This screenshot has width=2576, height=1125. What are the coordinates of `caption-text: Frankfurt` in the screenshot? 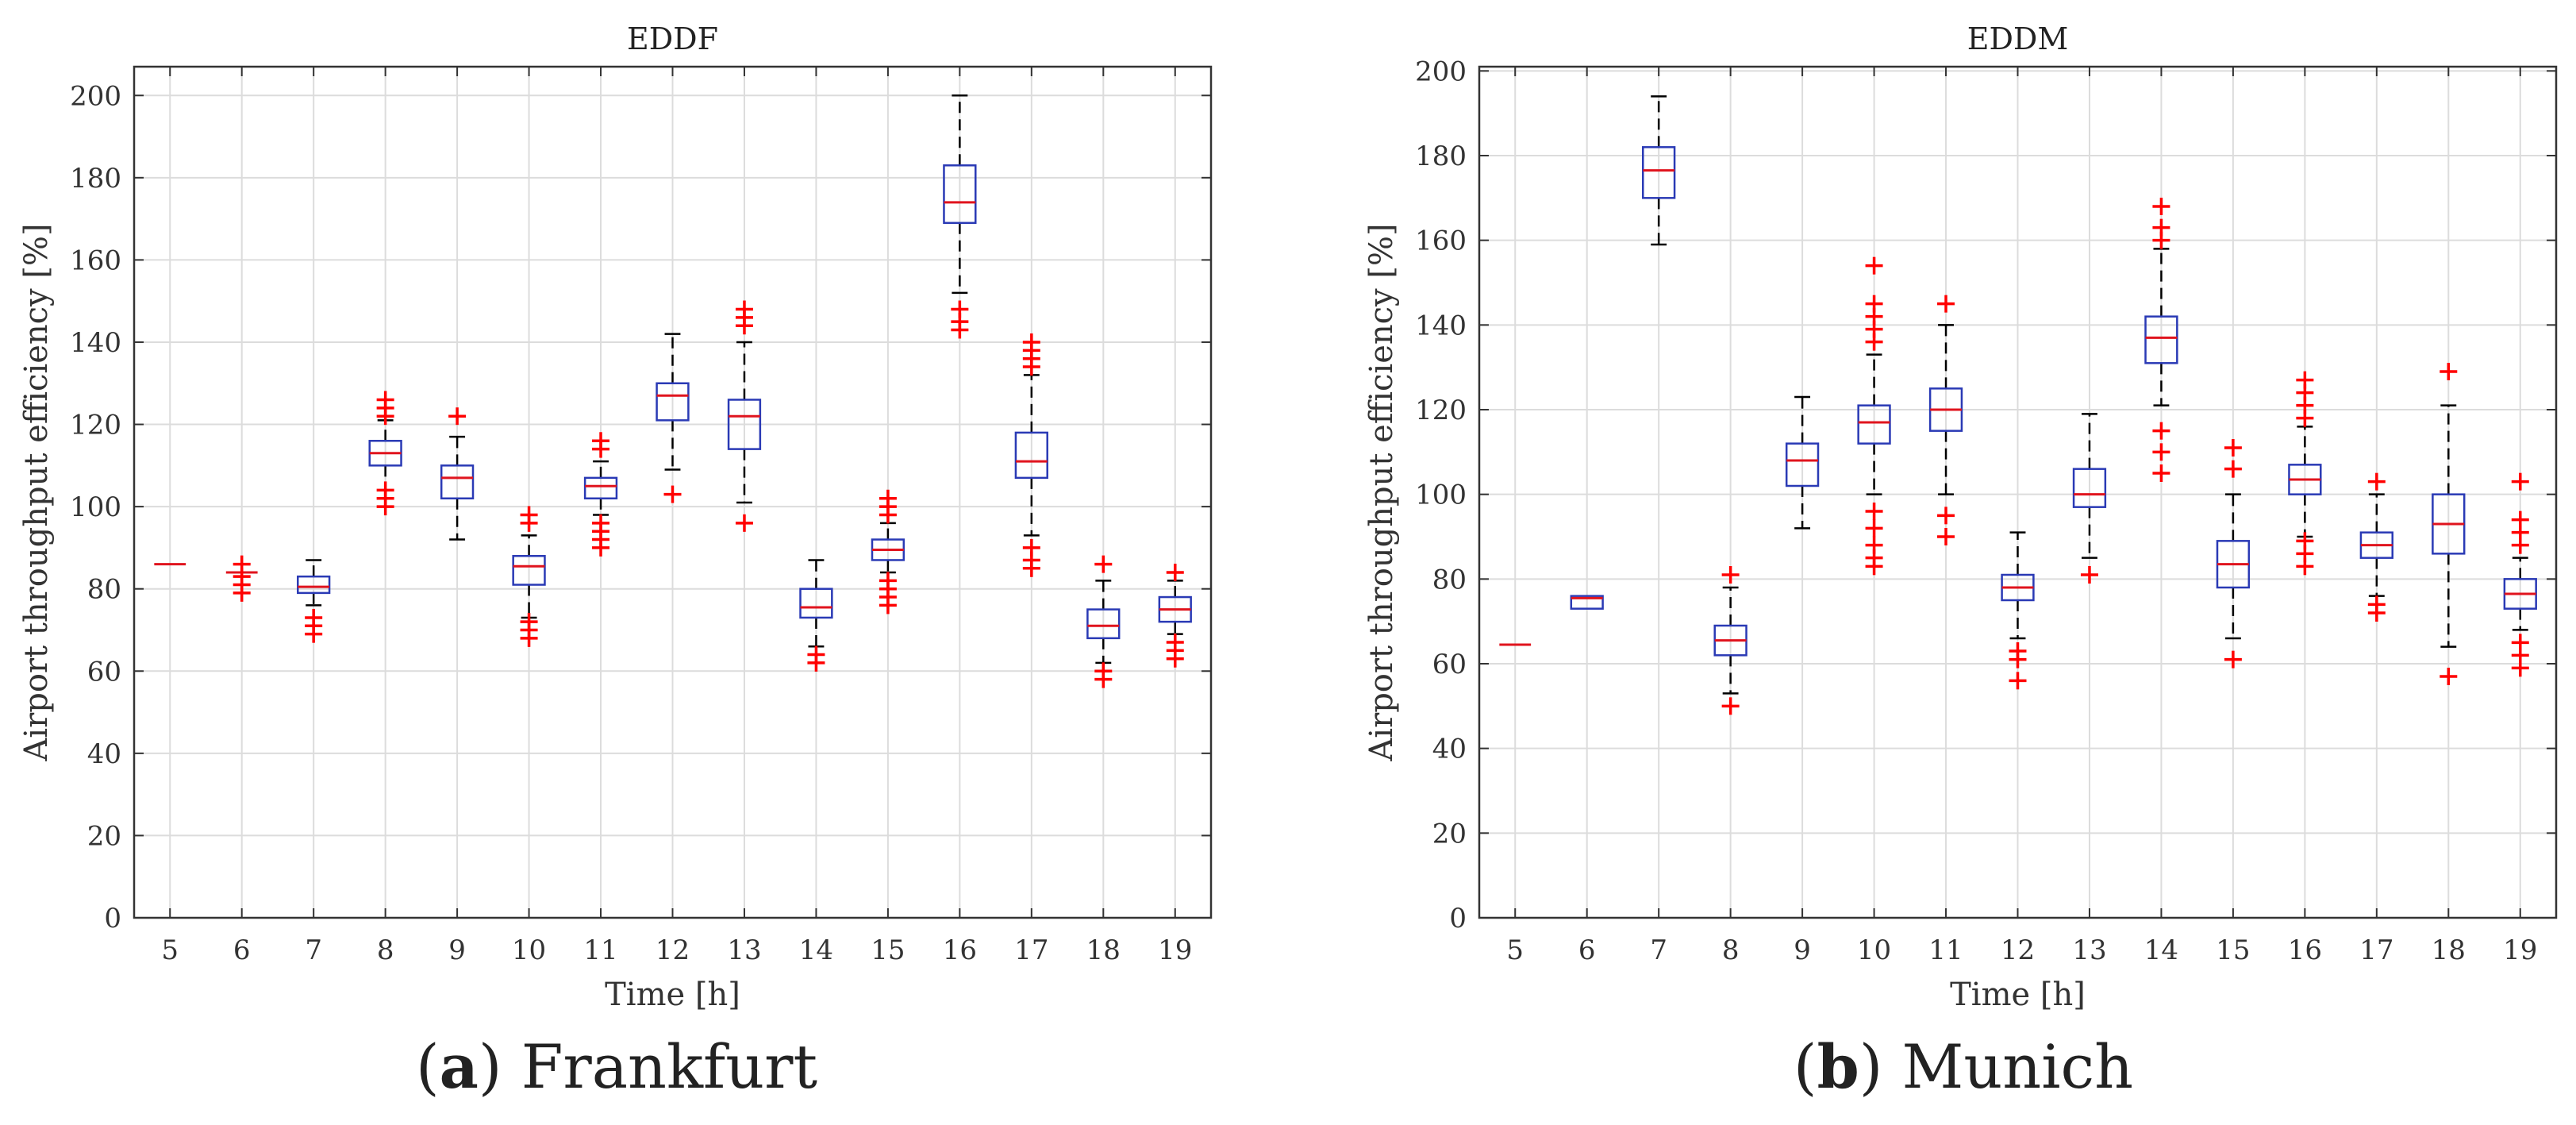 It's located at (669, 1066).